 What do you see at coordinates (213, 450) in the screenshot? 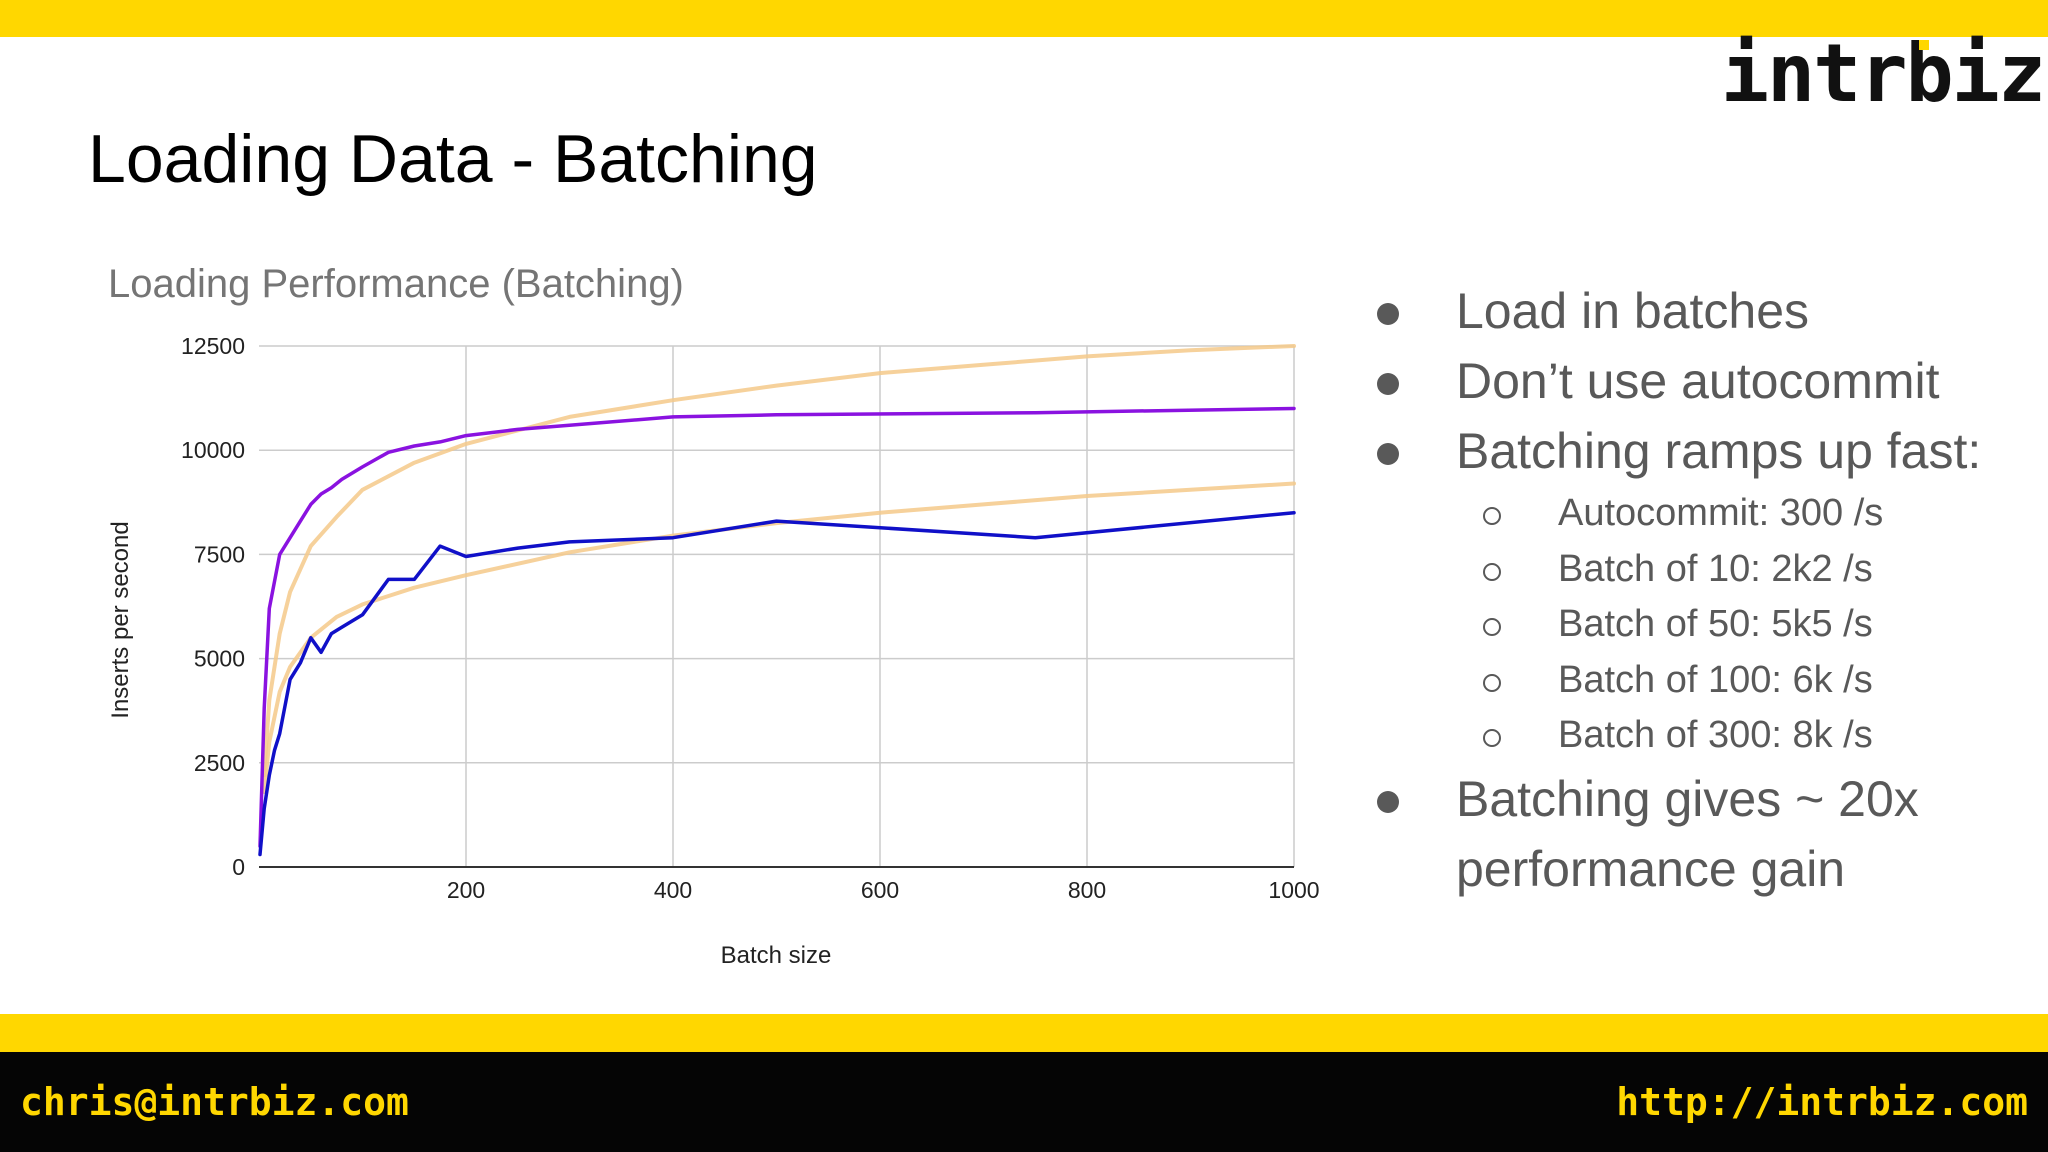
I see `y-tick-label: 10000` at bounding box center [213, 450].